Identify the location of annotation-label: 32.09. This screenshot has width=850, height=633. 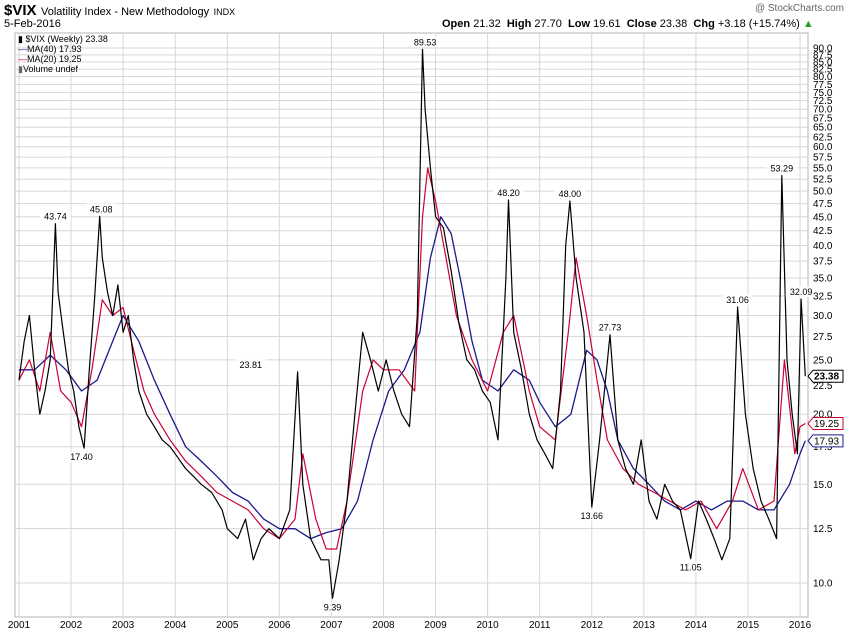
(801, 292).